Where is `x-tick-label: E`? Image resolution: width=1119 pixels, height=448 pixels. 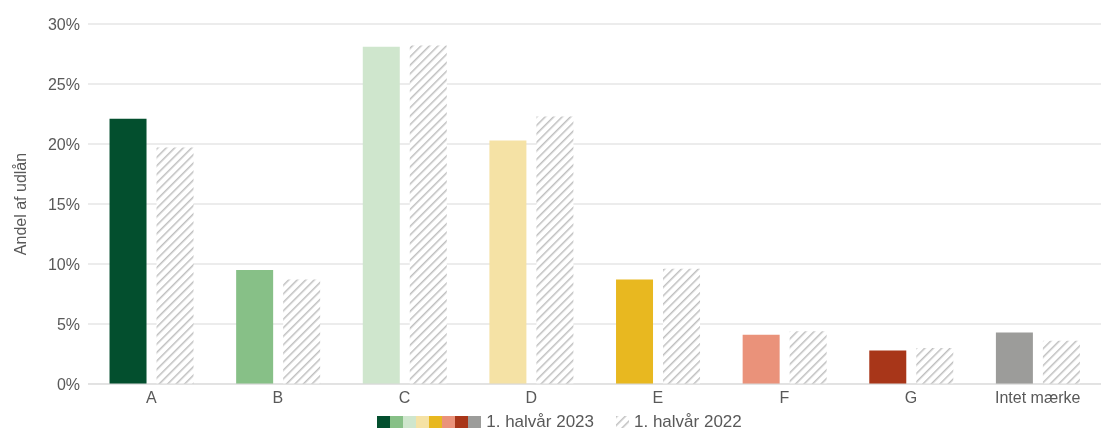 x-tick-label: E is located at coordinates (658, 398).